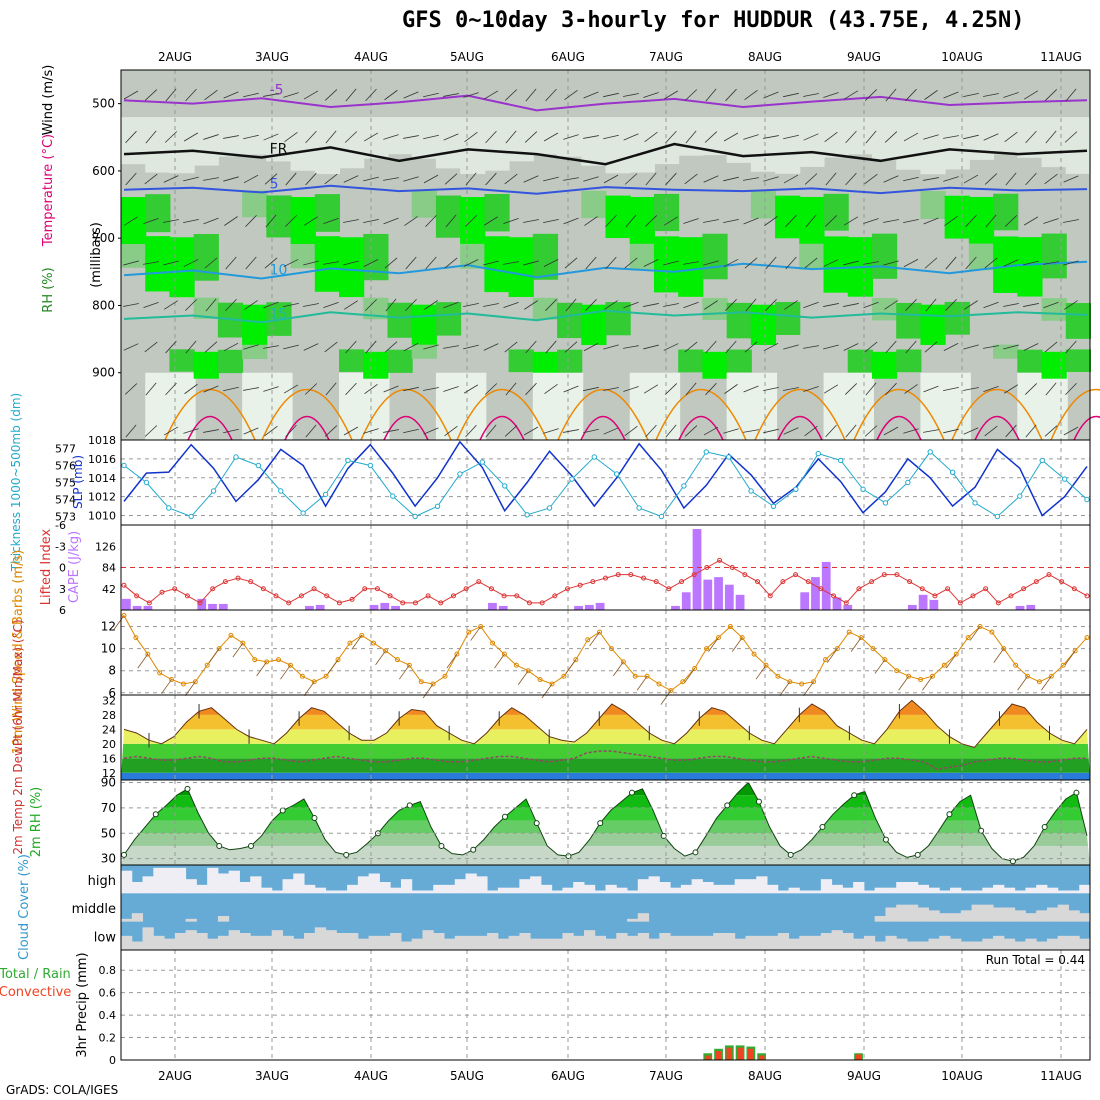 The width and height of the screenshot is (1100, 1100). I want to click on precip-axis-label: 3hr Precip (mm), so click(82, 1004).